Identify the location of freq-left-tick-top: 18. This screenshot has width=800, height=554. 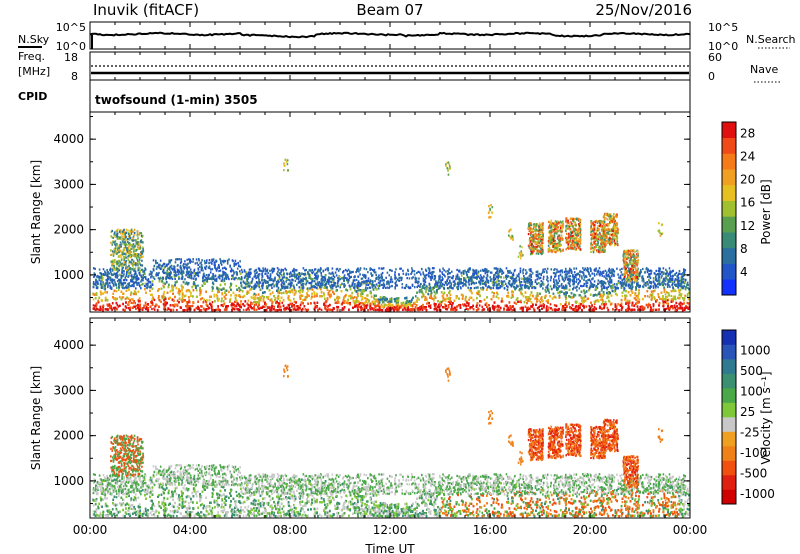
(71, 57).